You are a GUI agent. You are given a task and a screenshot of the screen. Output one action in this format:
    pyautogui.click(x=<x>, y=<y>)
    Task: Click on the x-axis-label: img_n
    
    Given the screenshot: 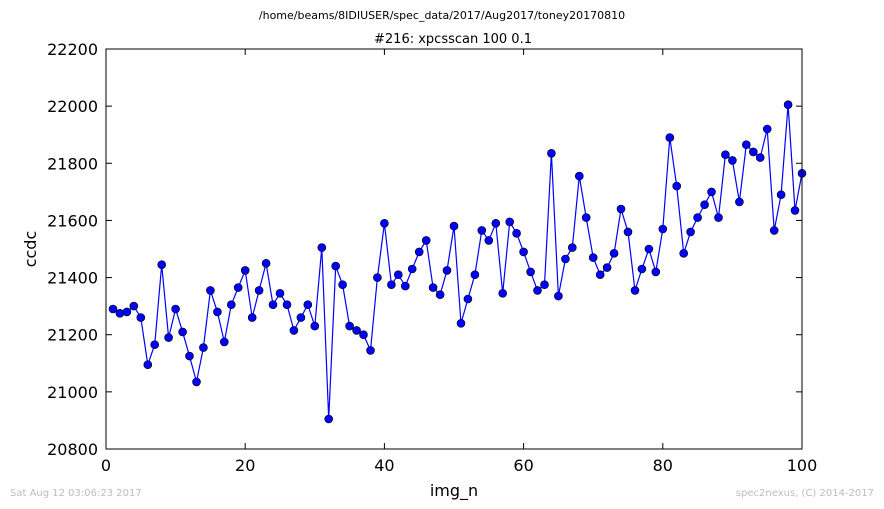 What is the action you would take?
    pyautogui.click(x=454, y=491)
    